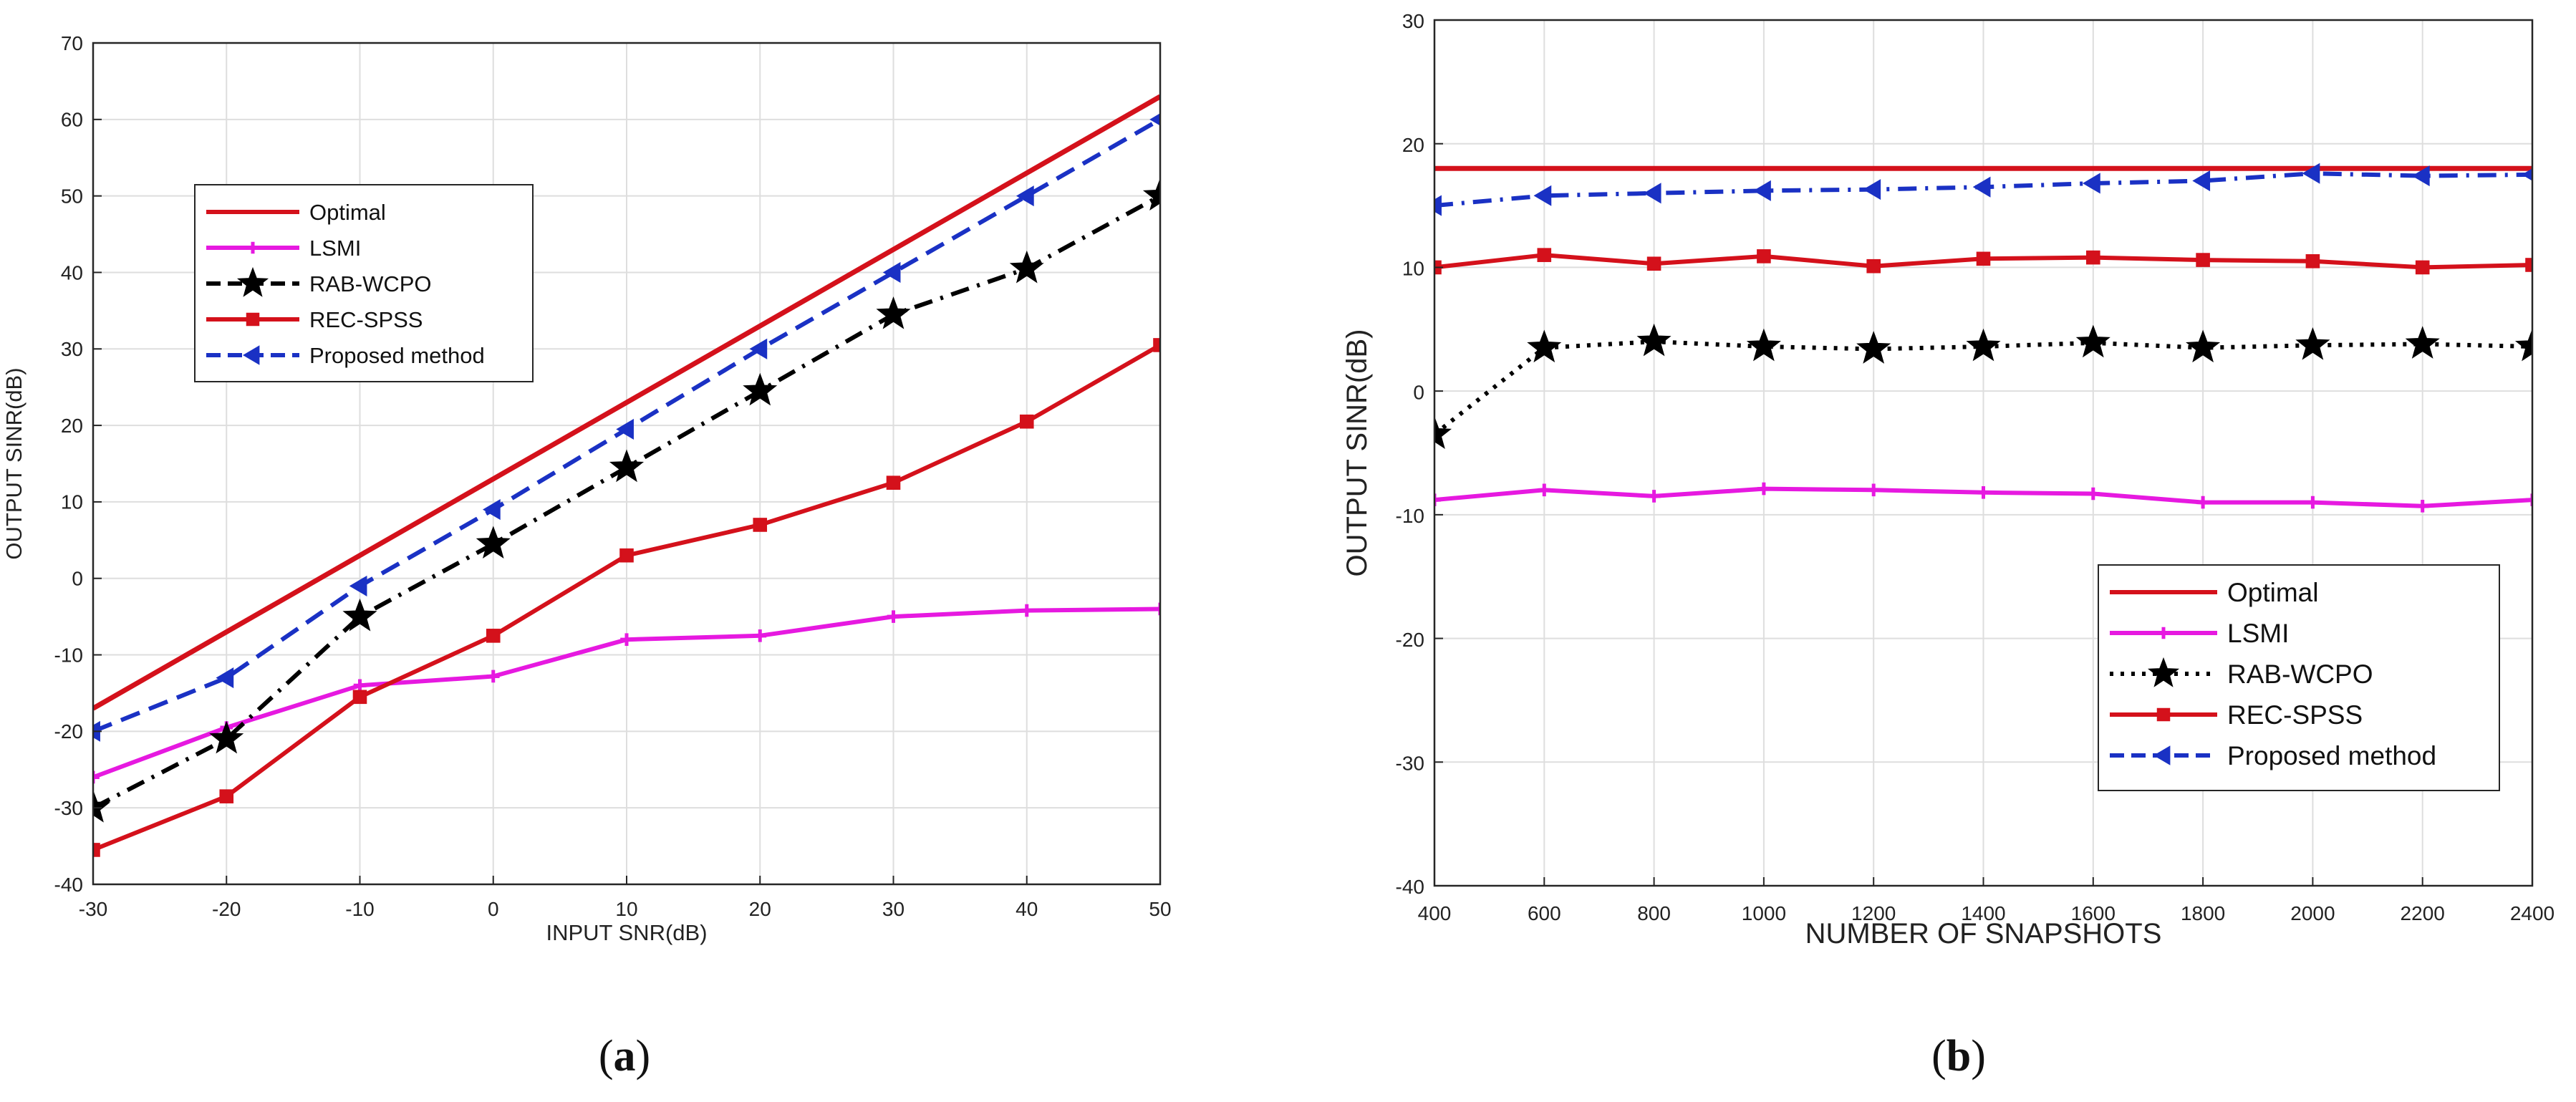 The height and width of the screenshot is (1102, 2576). What do you see at coordinates (1435, 913) in the screenshot?
I see `x-tick-label: 400` at bounding box center [1435, 913].